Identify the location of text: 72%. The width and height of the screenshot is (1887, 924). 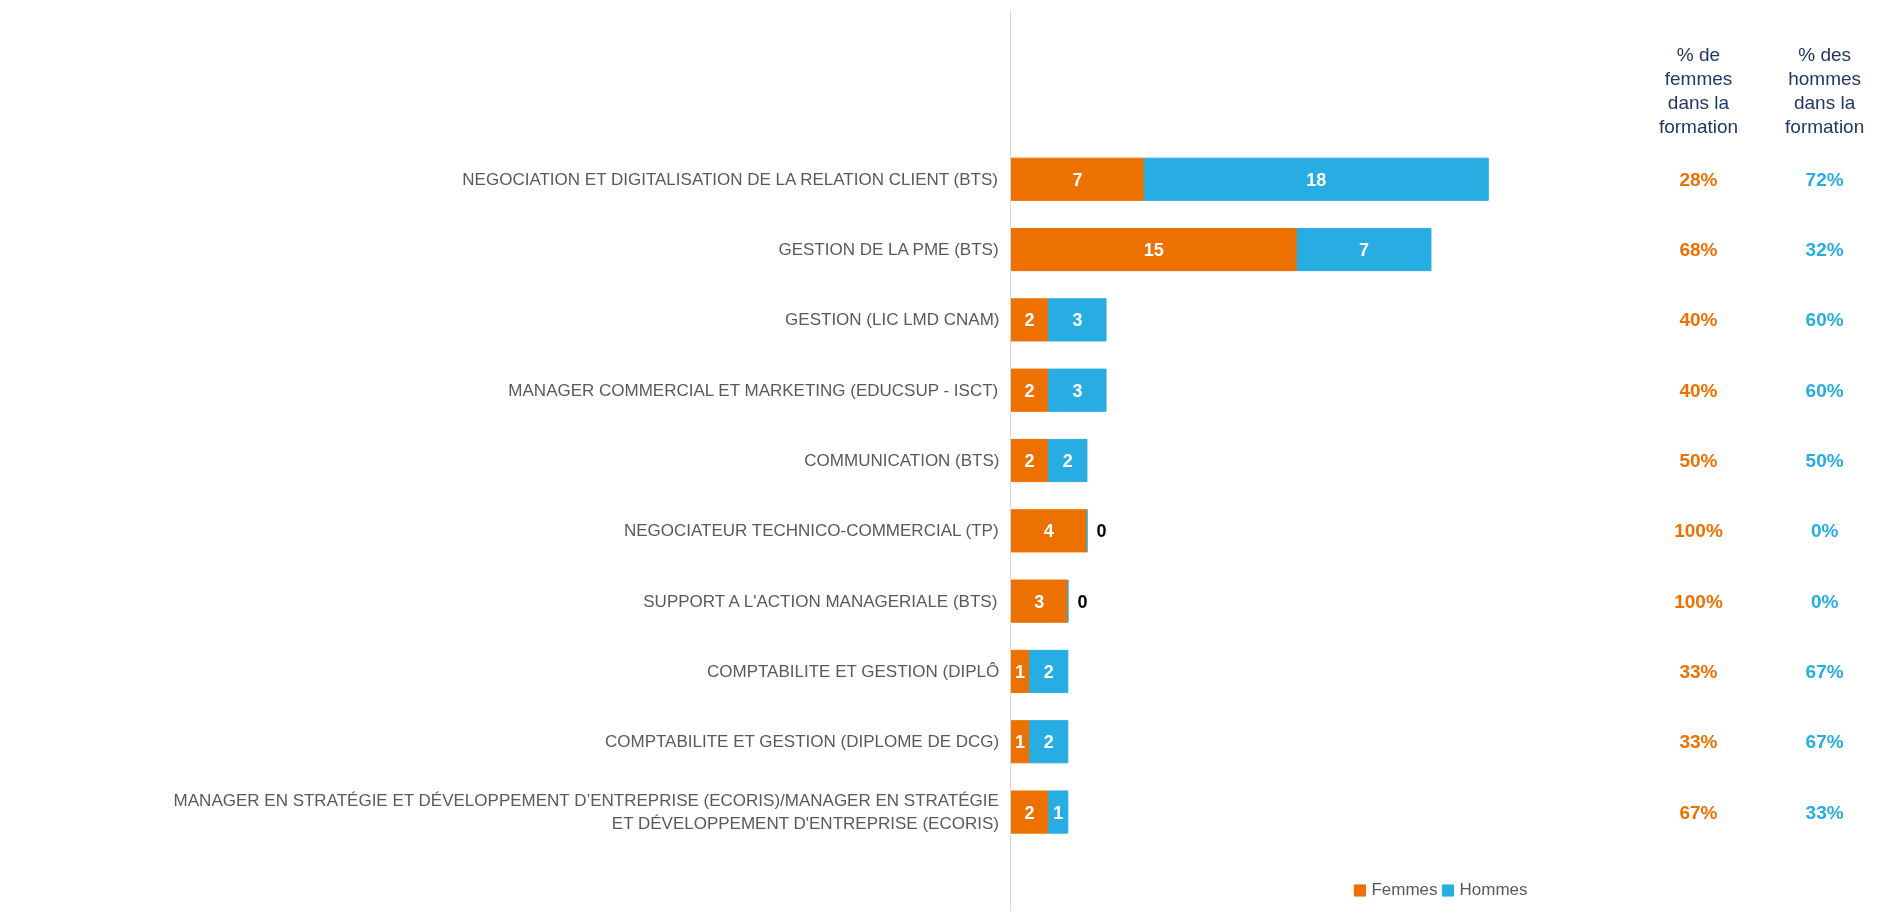
(1824, 179).